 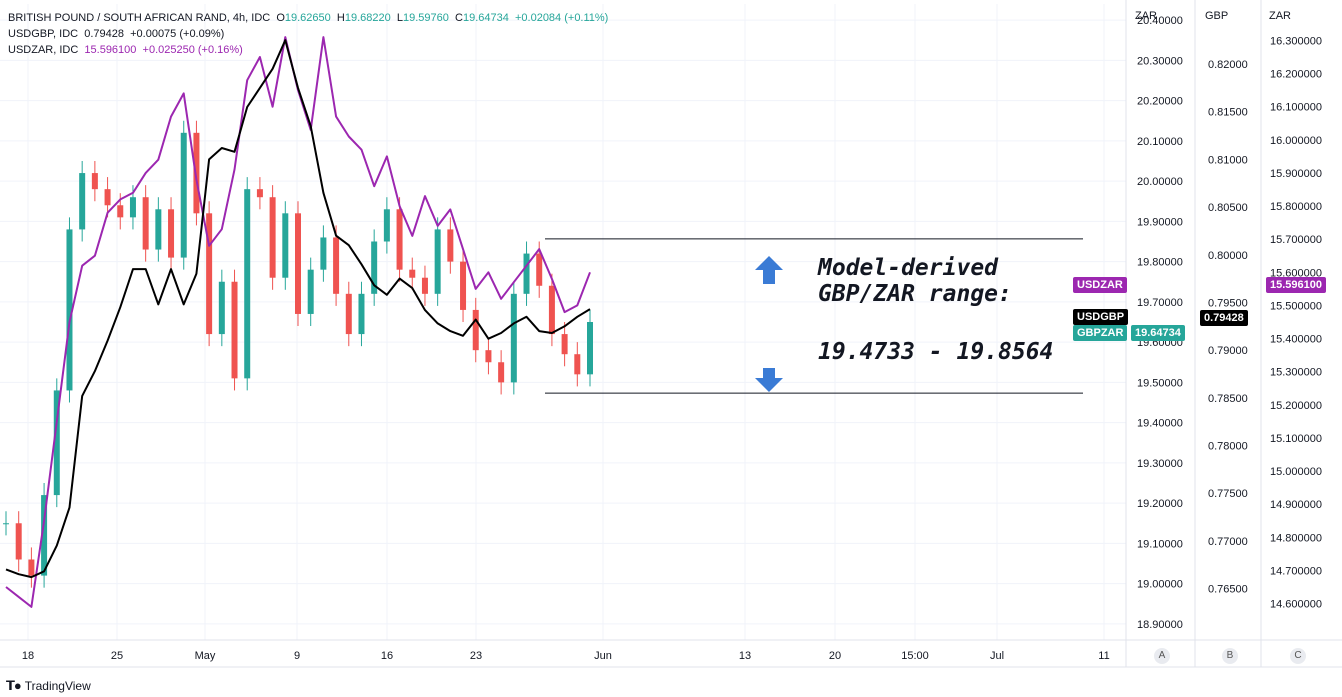 I want to click on time-tick-label: 15:00, so click(x=915, y=656).